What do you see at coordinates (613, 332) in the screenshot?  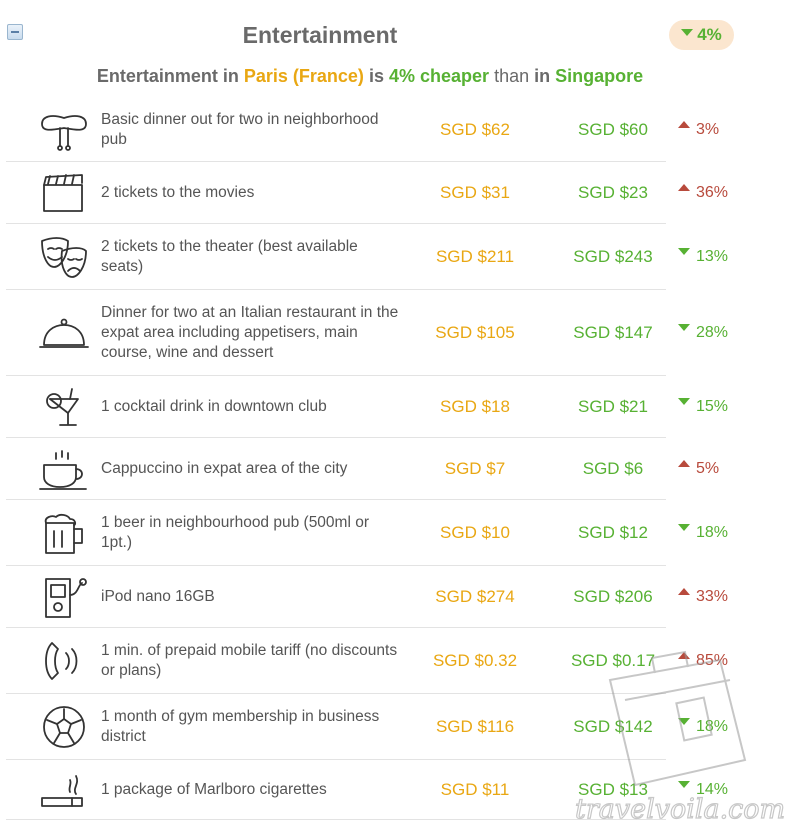 I see `city-b-price: SGD $147` at bounding box center [613, 332].